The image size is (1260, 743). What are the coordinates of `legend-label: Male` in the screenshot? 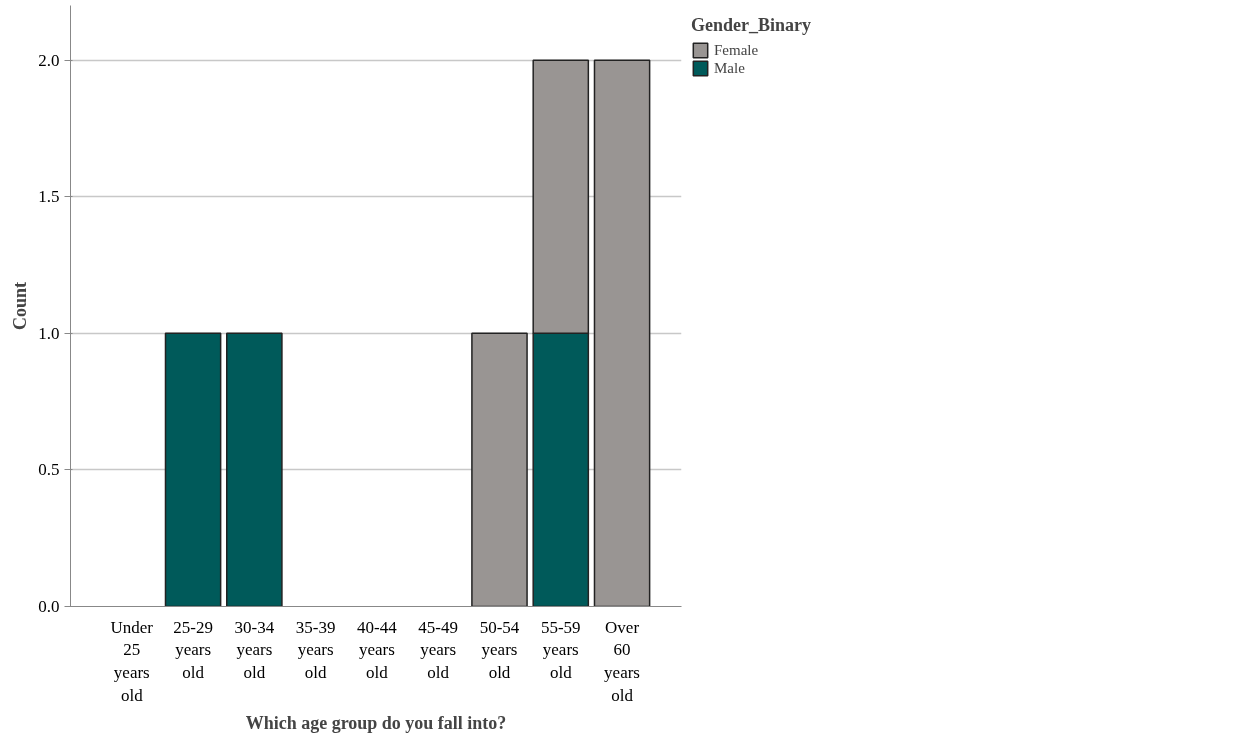 It's located at (729, 68).